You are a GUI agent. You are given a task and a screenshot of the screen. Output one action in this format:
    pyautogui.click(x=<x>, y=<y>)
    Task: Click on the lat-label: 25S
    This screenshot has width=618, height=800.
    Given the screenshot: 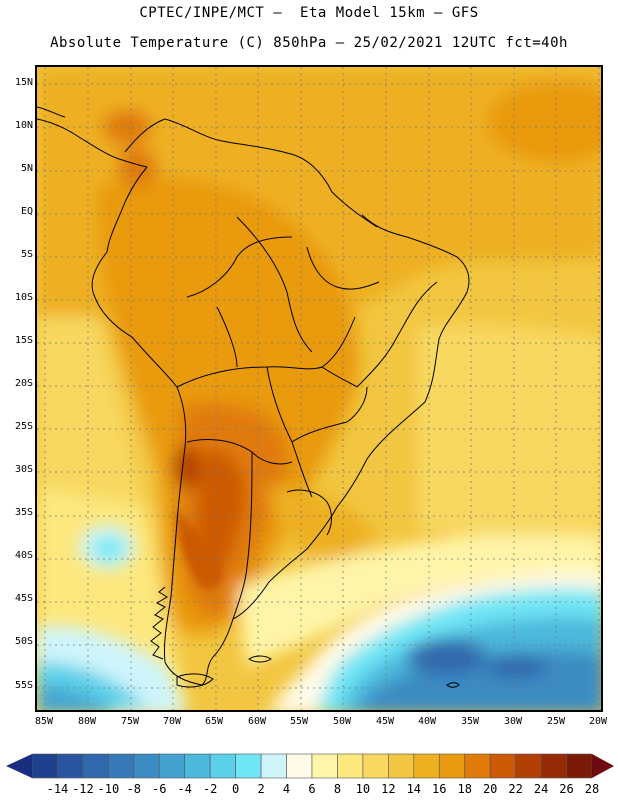 What is the action you would take?
    pyautogui.click(x=23, y=426)
    